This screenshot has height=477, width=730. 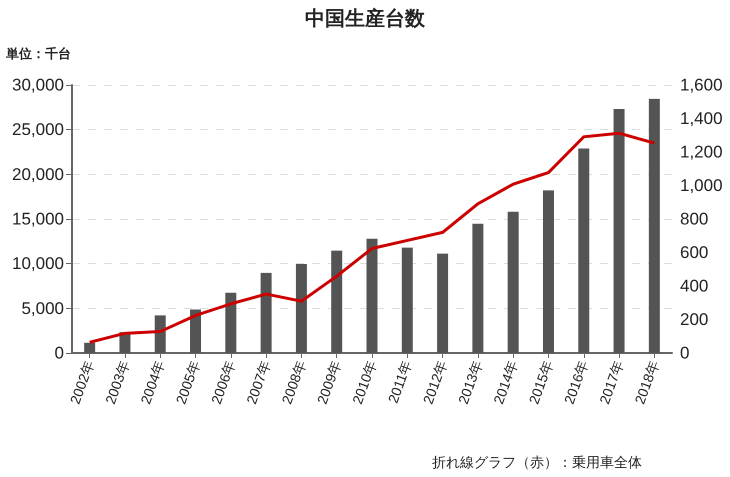 I want to click on x-tick-label: 2012年, so click(x=435, y=382).